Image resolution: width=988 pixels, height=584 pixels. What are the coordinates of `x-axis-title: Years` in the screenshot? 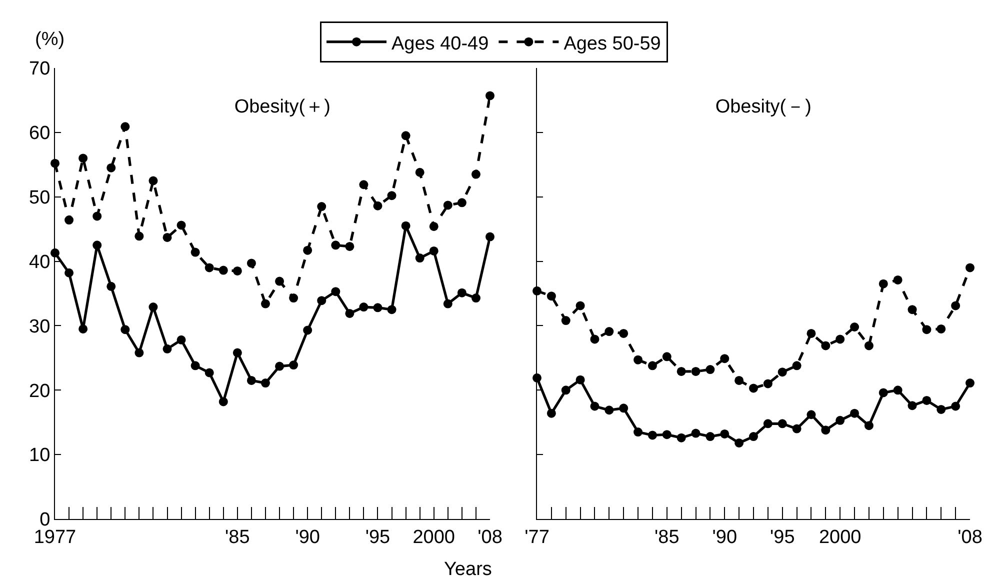 It's located at (468, 569).